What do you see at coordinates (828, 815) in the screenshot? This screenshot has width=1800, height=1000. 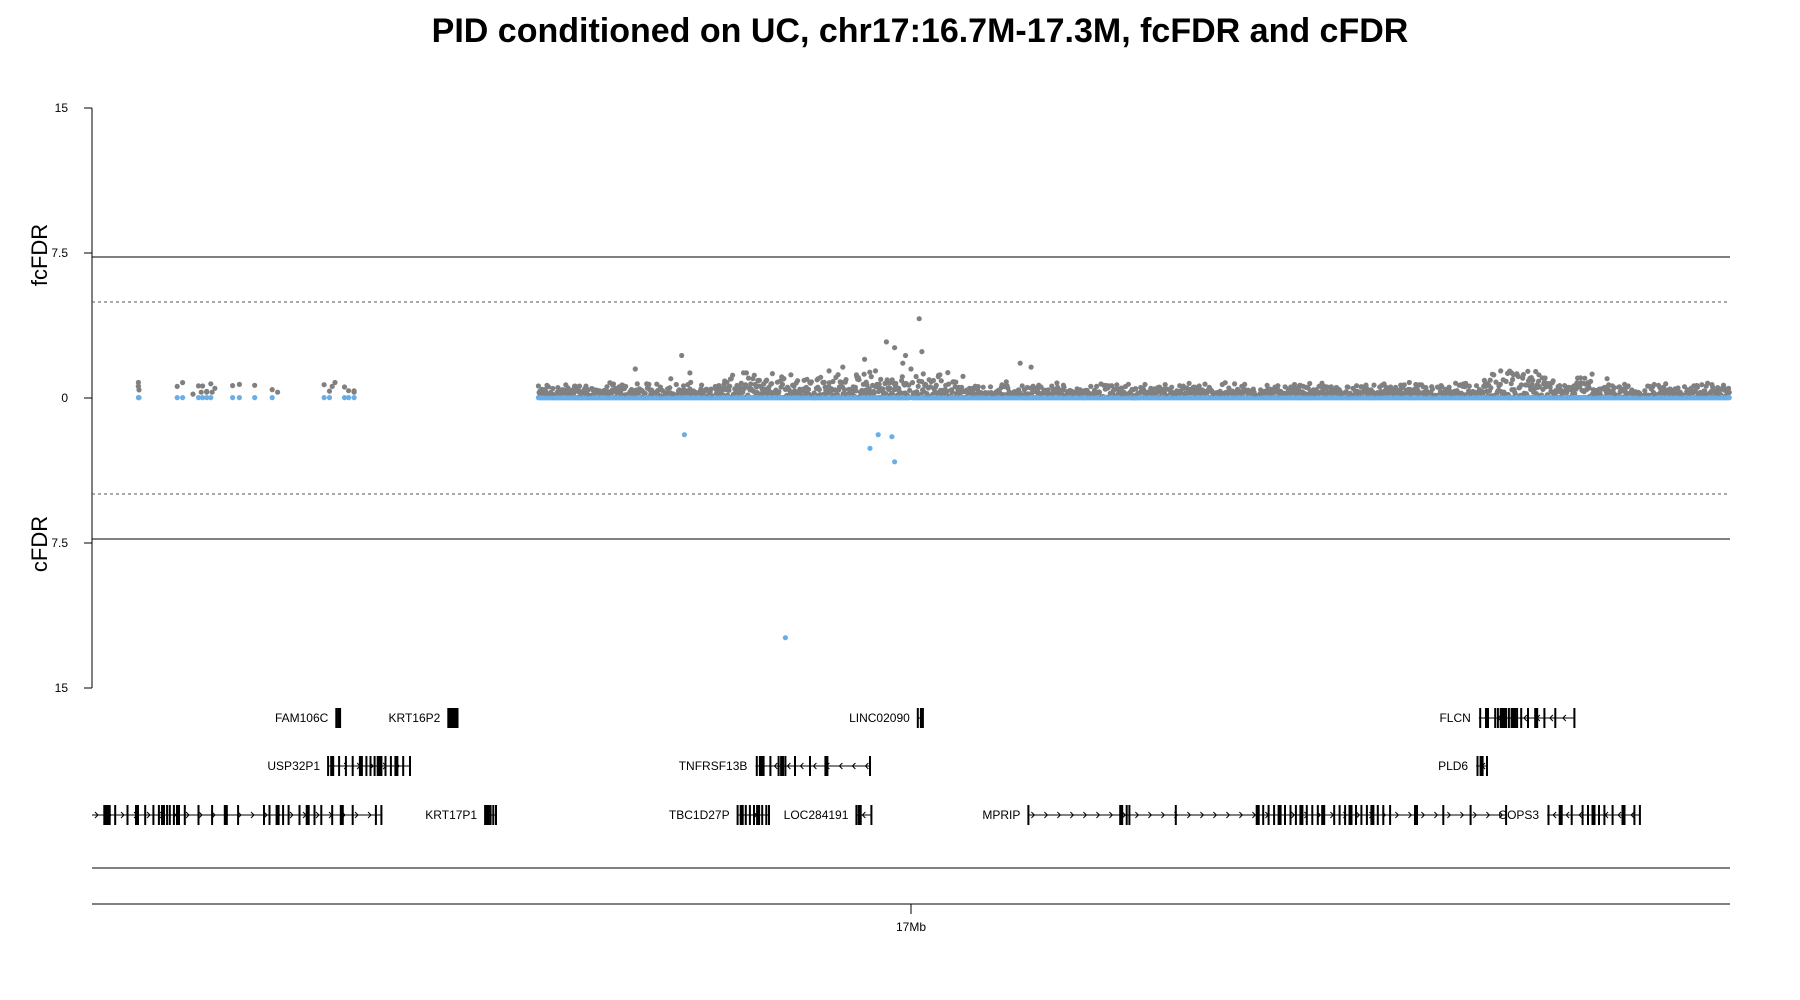 I see `gene-loc284191: LOC284191` at bounding box center [828, 815].